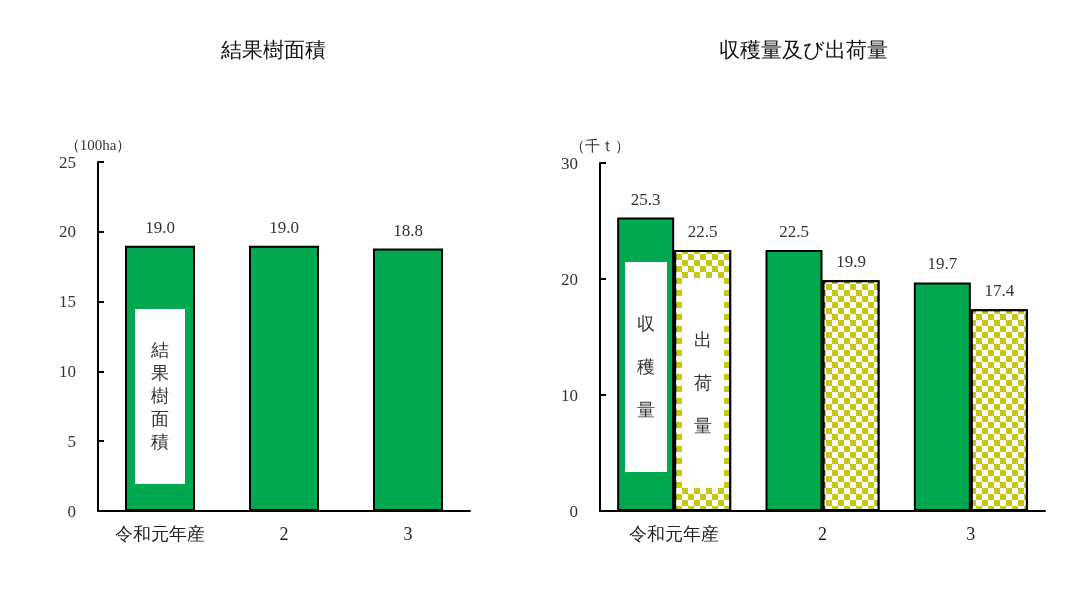  What do you see at coordinates (851, 262) in the screenshot?
I see `data-label: 19.9` at bounding box center [851, 262].